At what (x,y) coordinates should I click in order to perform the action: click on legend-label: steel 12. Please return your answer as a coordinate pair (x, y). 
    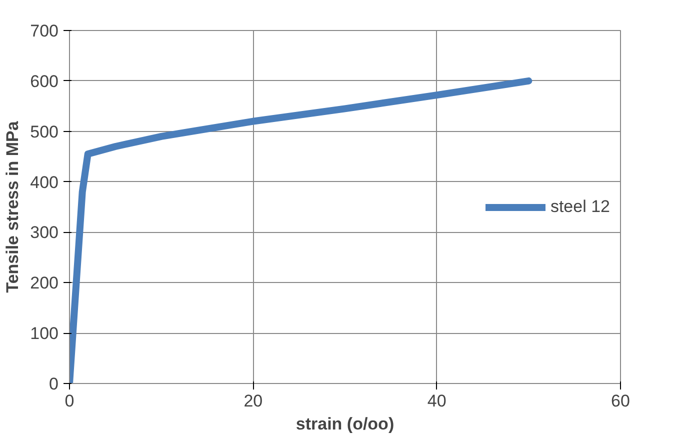
    Looking at the image, I should click on (580, 206).